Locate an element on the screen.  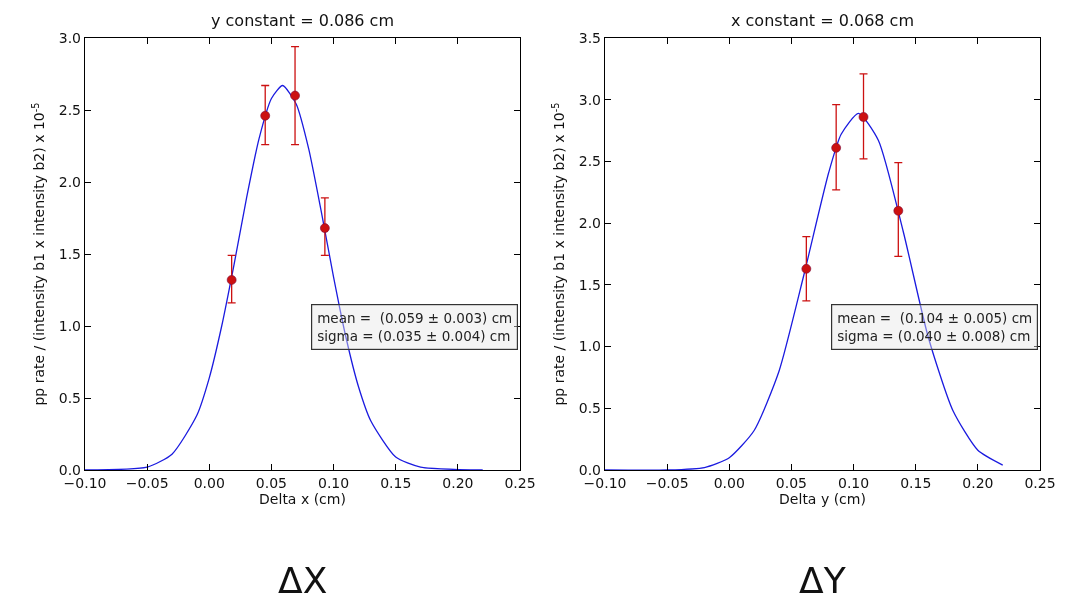
annotation: mean = (0.104 ± 0.005) cm sigma = (0.040 ± 0.008) cm is located at coordinates (935, 327).